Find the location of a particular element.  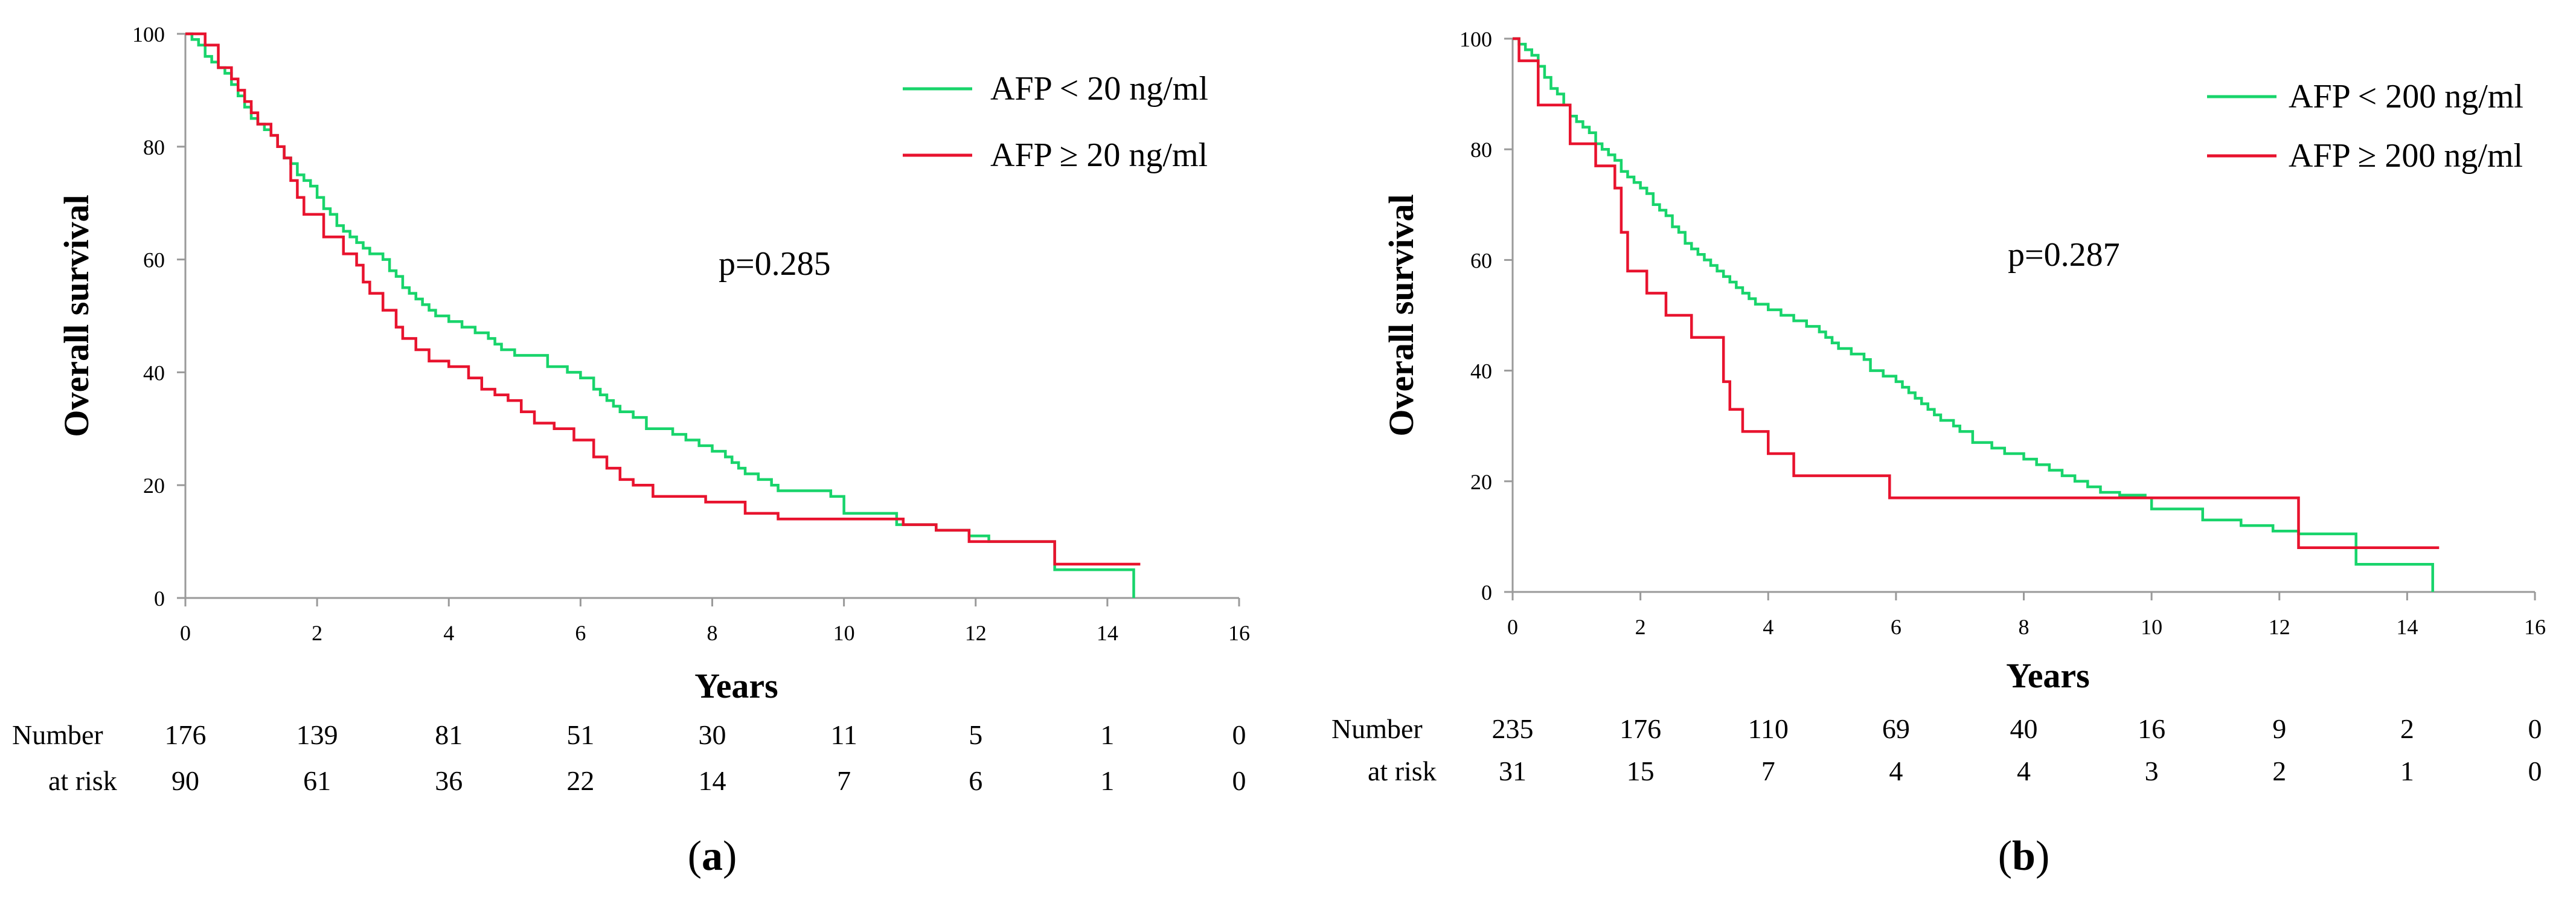

risk-count-green: 30 is located at coordinates (712, 734).